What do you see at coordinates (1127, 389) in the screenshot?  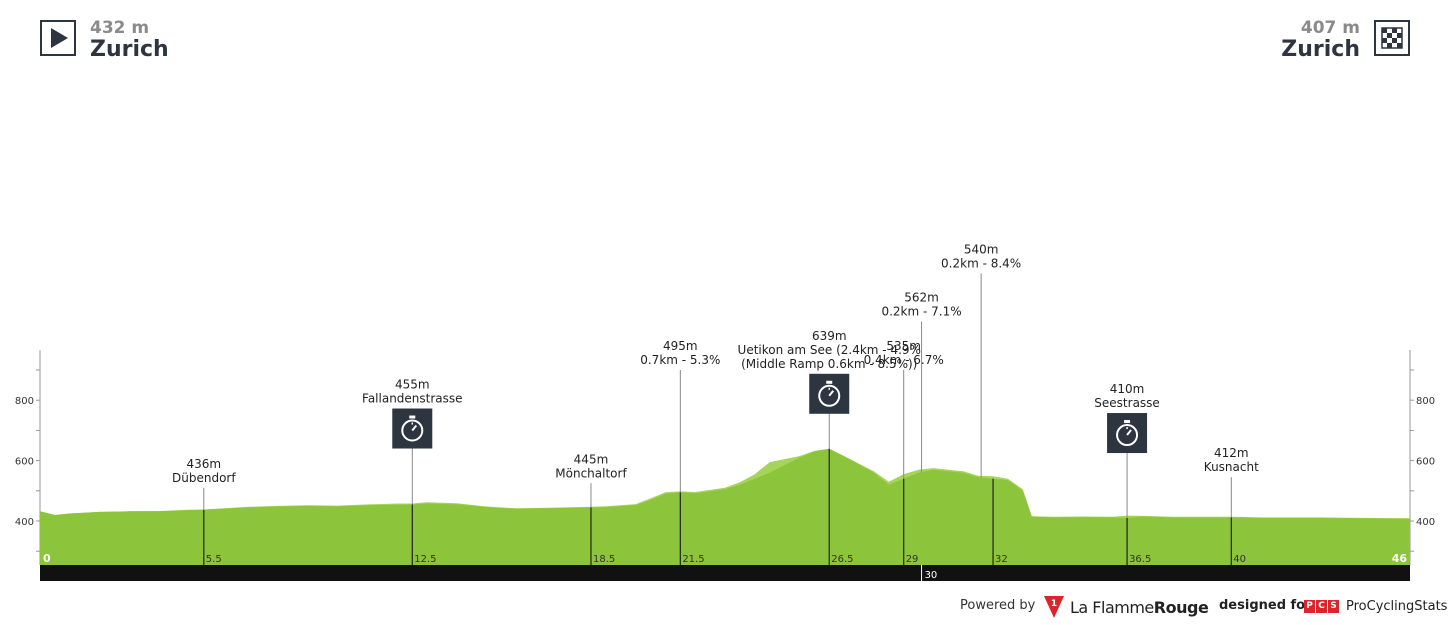 I see `annotation-label-line: 410m` at bounding box center [1127, 389].